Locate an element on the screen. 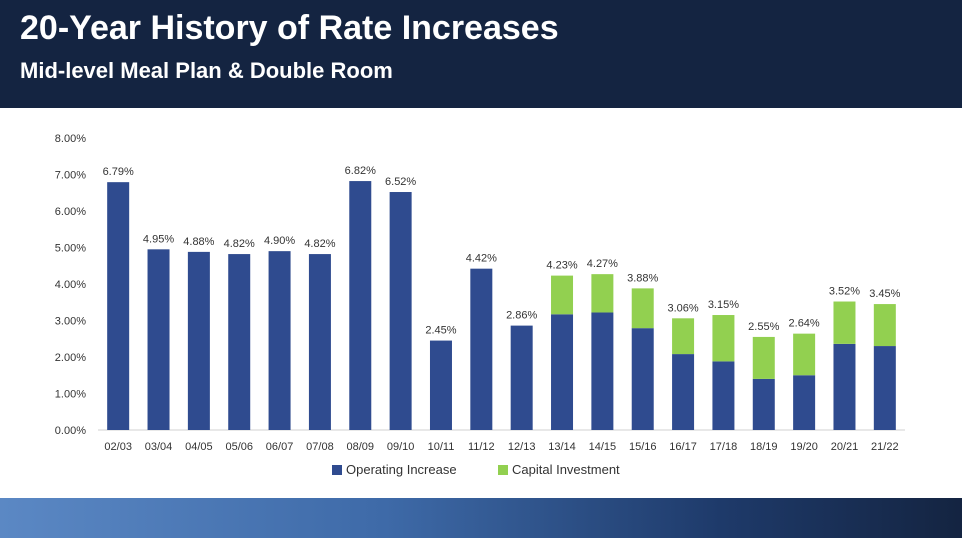 Image resolution: width=962 pixels, height=538 pixels. y-tick-label: 1.00% is located at coordinates (70, 395).